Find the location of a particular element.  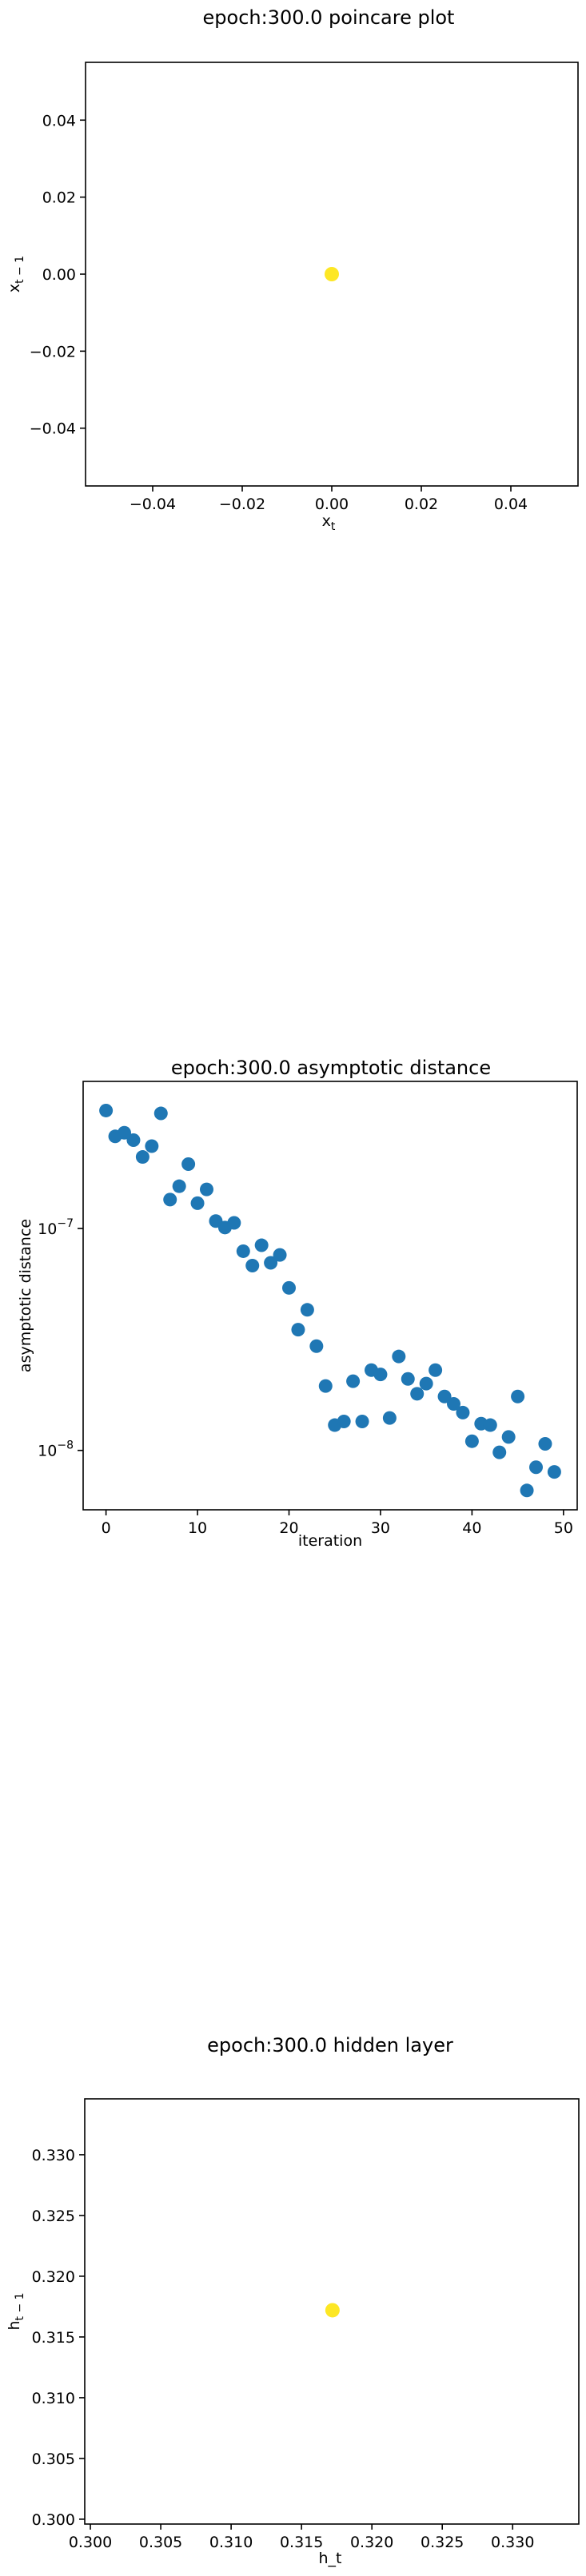

x-tick-label: 0.310 is located at coordinates (231, 2542).